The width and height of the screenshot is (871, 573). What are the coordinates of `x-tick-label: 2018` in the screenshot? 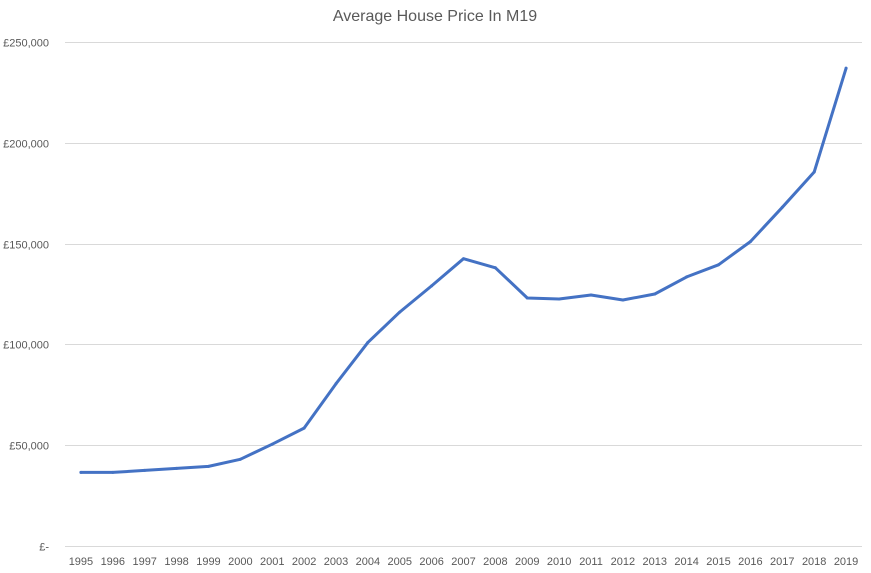 It's located at (814, 562).